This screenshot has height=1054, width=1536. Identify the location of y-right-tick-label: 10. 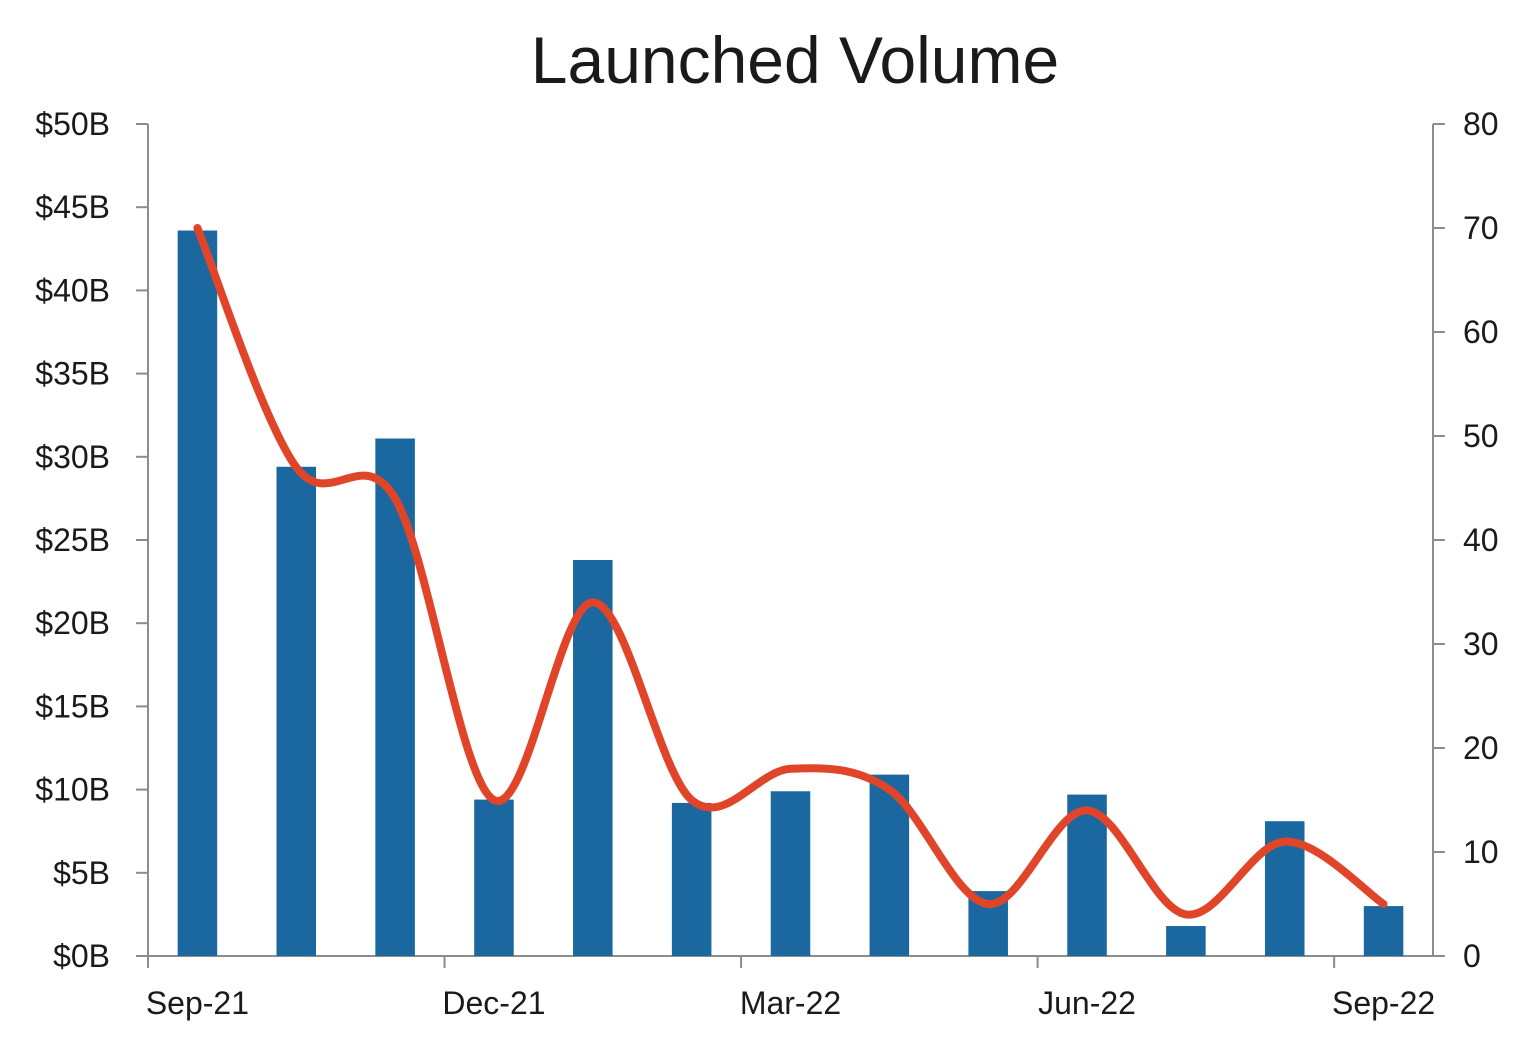
(1481, 852).